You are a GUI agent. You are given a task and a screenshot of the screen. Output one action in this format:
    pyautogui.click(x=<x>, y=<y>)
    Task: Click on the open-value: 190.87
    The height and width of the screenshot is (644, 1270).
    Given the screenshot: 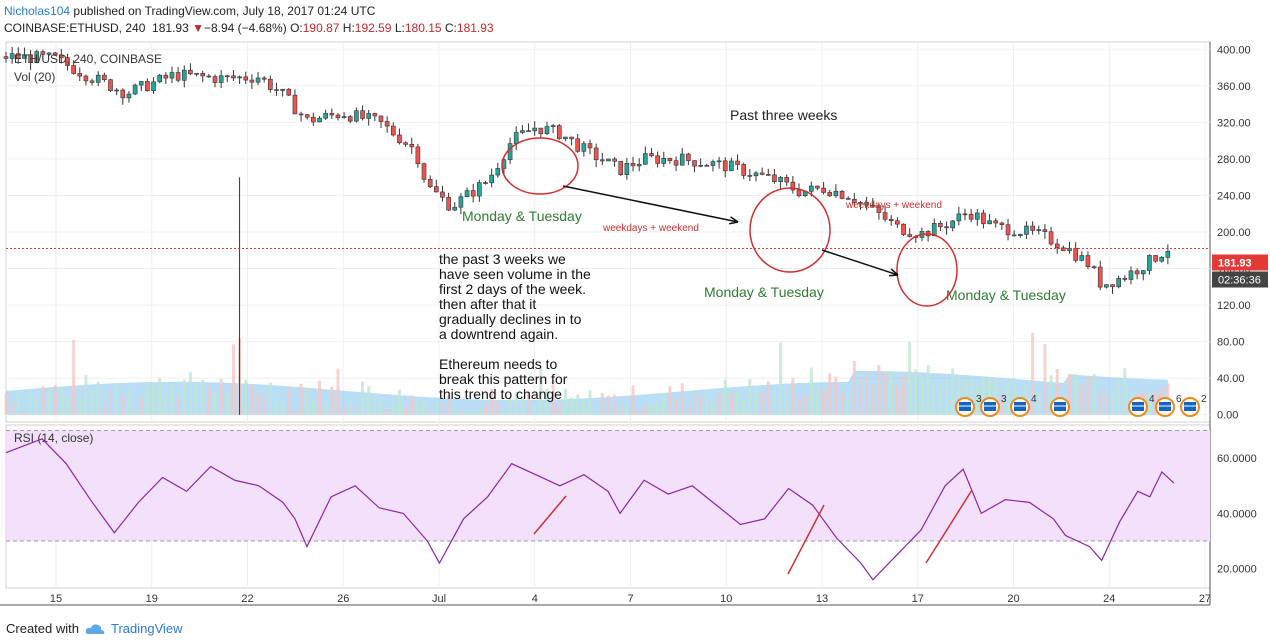 What is the action you would take?
    pyautogui.click(x=321, y=28)
    